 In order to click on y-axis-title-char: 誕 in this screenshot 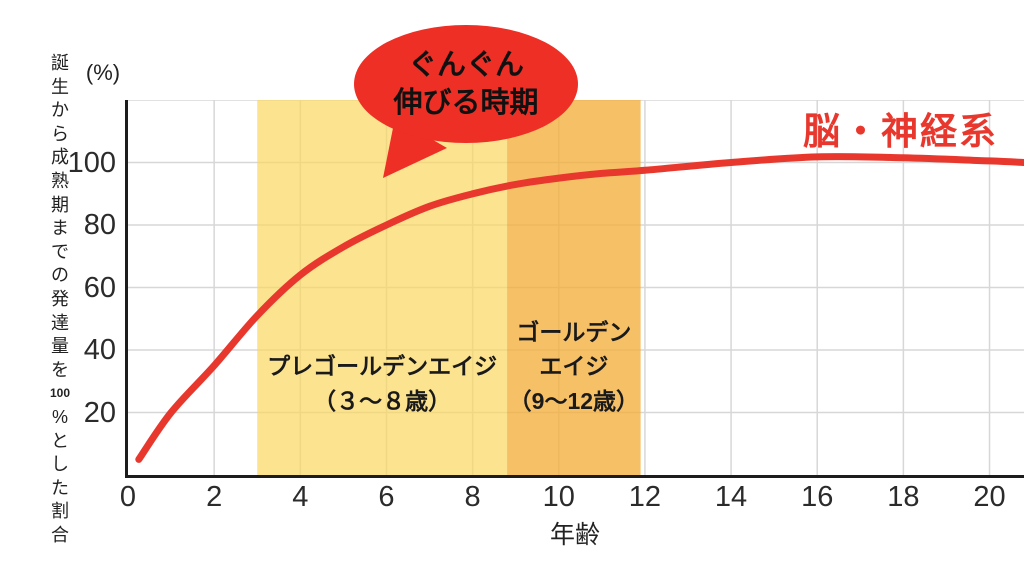, I will do `click(60, 63)`.